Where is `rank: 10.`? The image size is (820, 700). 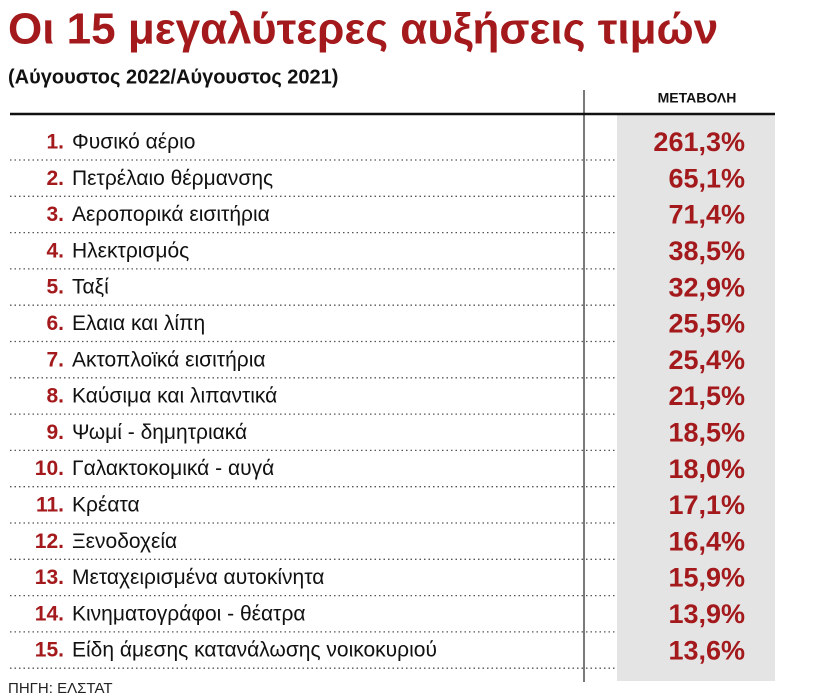
rank: 10. is located at coordinates (49, 468).